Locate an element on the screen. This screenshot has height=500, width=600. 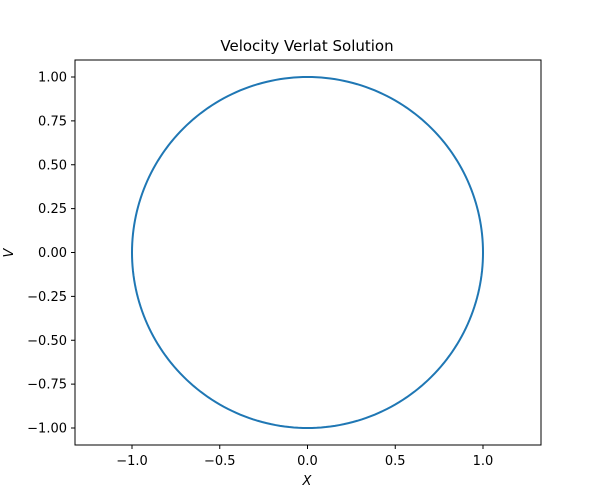
x-tick-label: 1.0 is located at coordinates (483, 461).